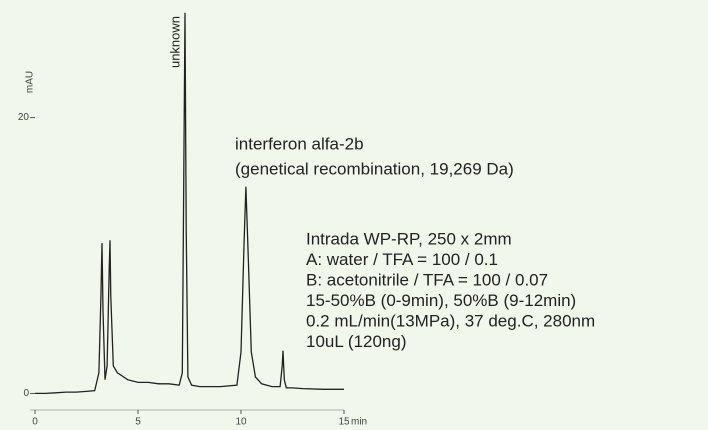  Describe the element at coordinates (359, 422) in the screenshot. I see `x-axis-label: min` at that location.